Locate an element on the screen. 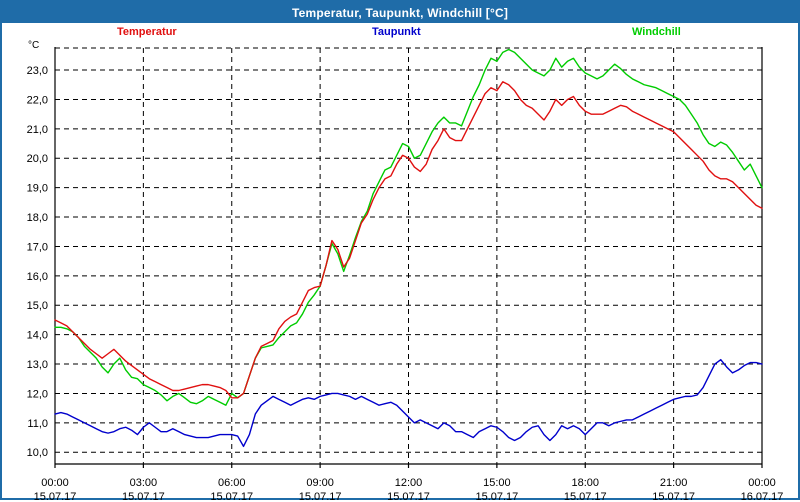 Image resolution: width=800 pixels, height=502 pixels. legend-item-temperatur: Temperatur is located at coordinates (147, 32).